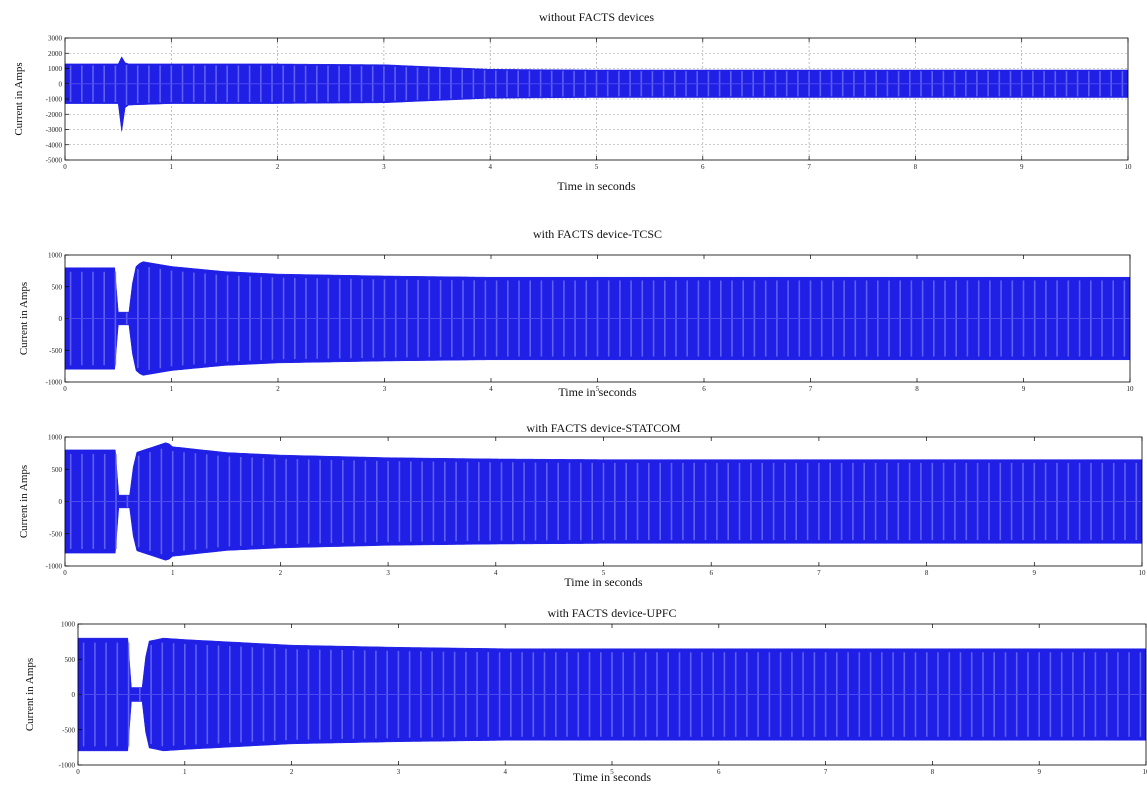 The width and height of the screenshot is (1147, 785). I want to click on y-tick-label: 3000, so click(55, 39).